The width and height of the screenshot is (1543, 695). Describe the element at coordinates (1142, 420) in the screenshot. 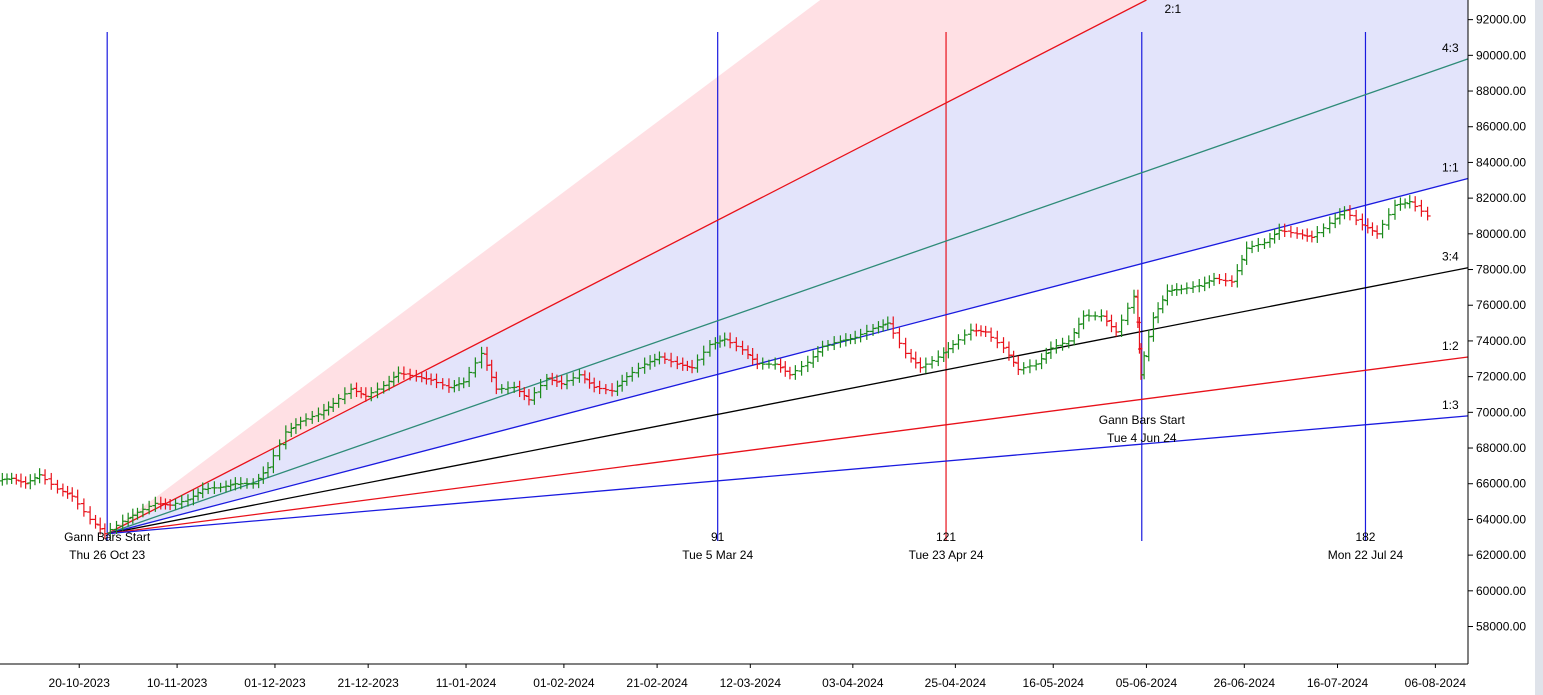

I see `marker-label-4-1: Gann Bars Start` at that location.